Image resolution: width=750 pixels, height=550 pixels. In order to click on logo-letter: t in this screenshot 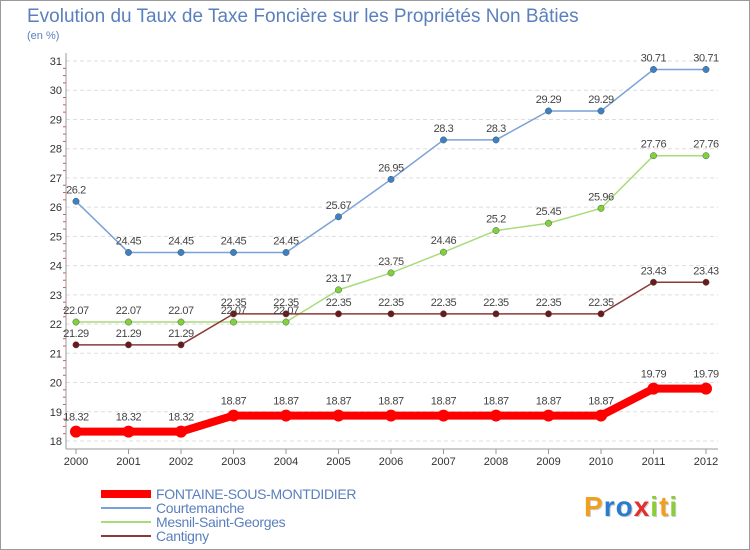, I will do `click(664, 506)`.